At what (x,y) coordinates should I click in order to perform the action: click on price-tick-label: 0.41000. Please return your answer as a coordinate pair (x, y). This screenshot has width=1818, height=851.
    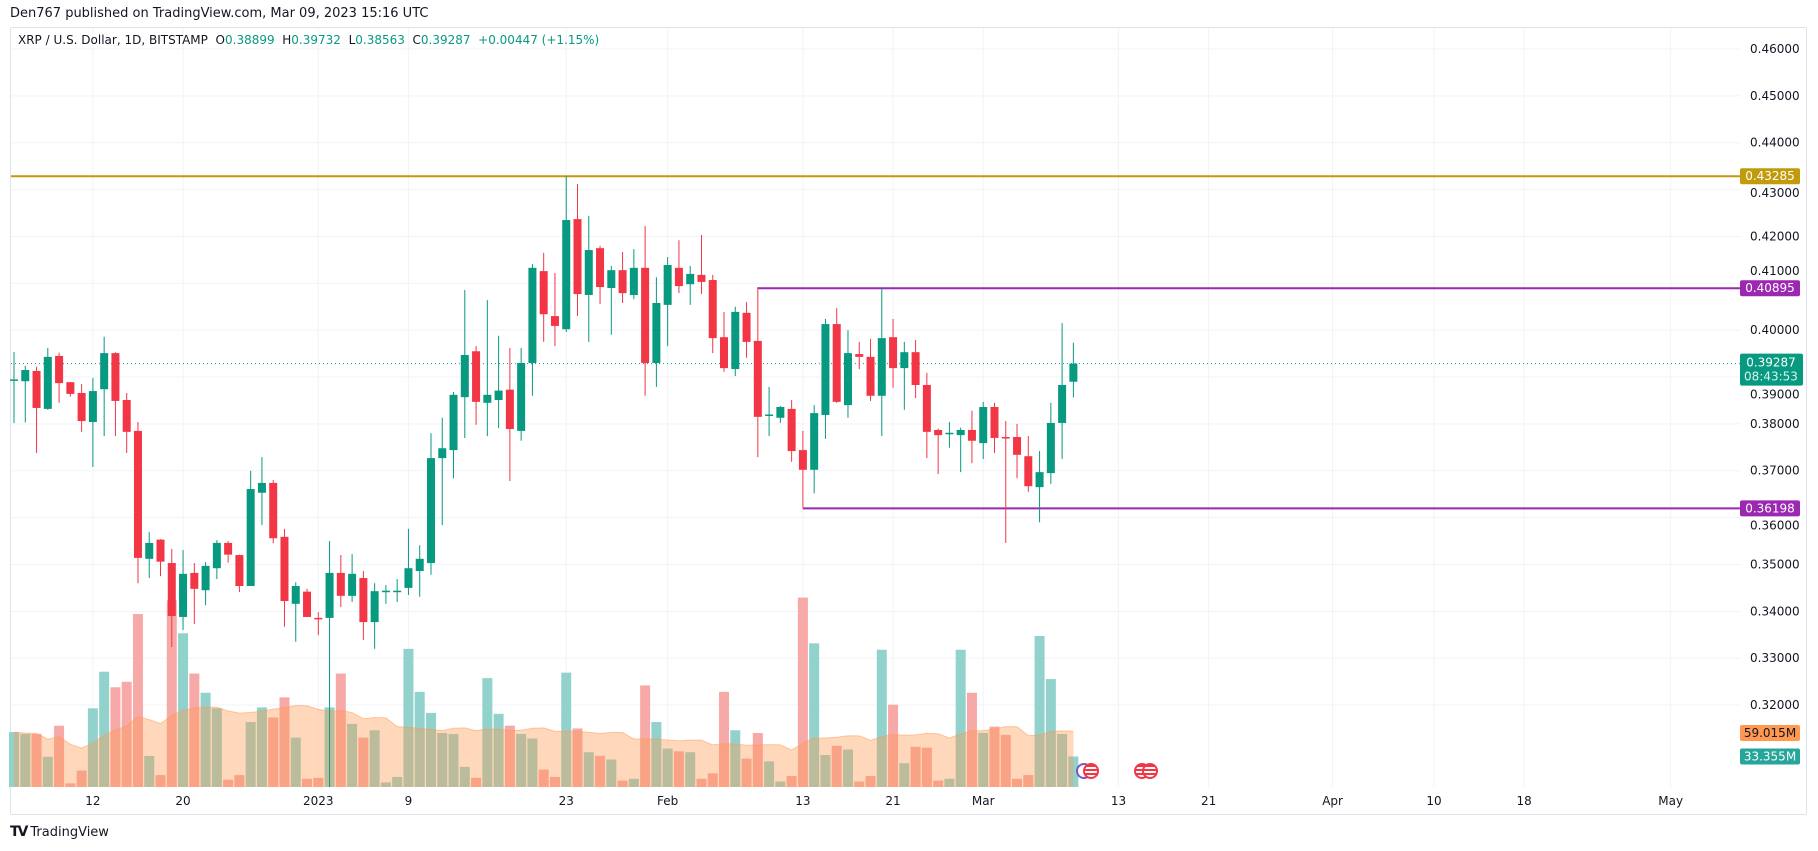
    Looking at the image, I should click on (1775, 271).